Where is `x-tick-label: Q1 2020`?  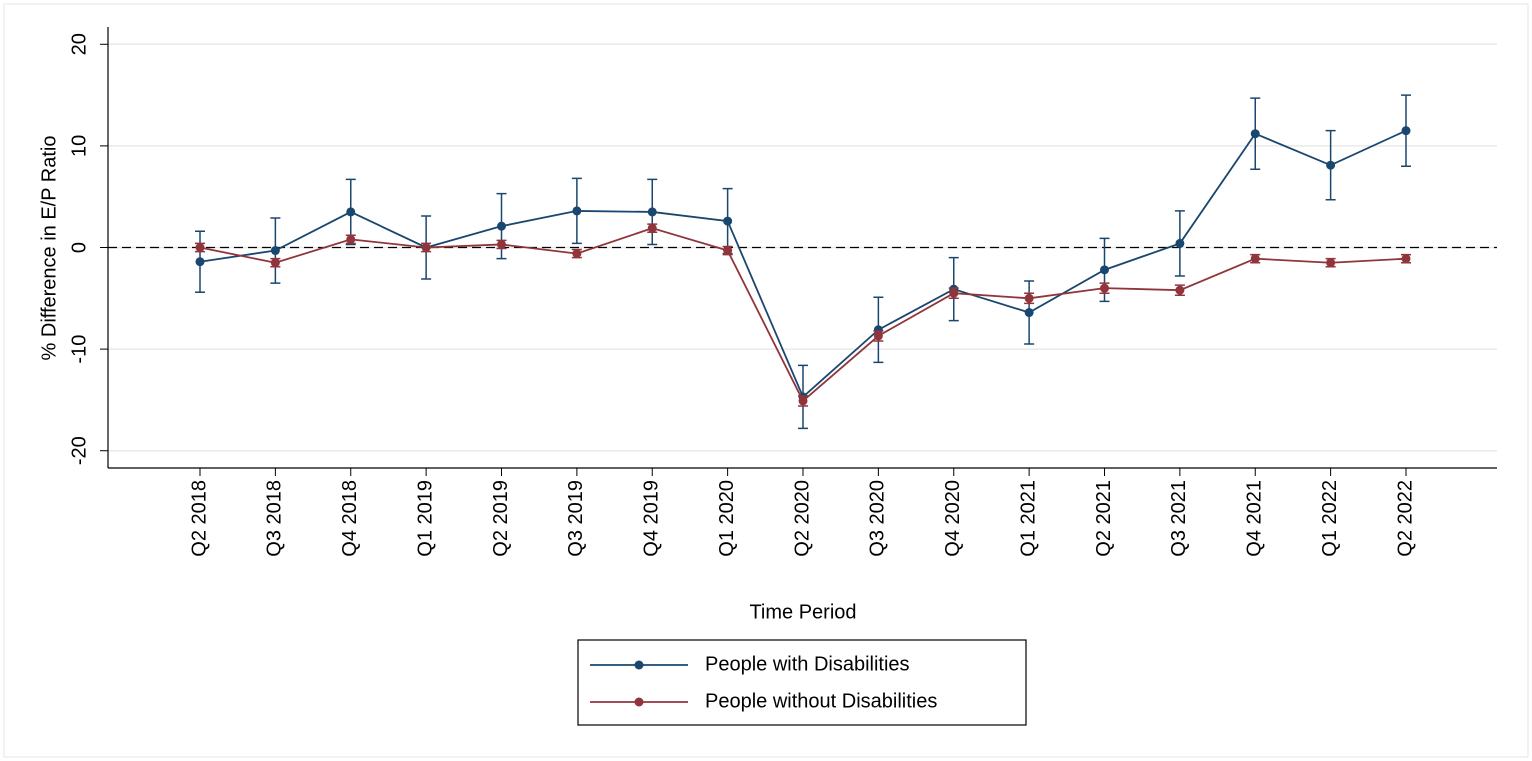 x-tick-label: Q1 2020 is located at coordinates (727, 518).